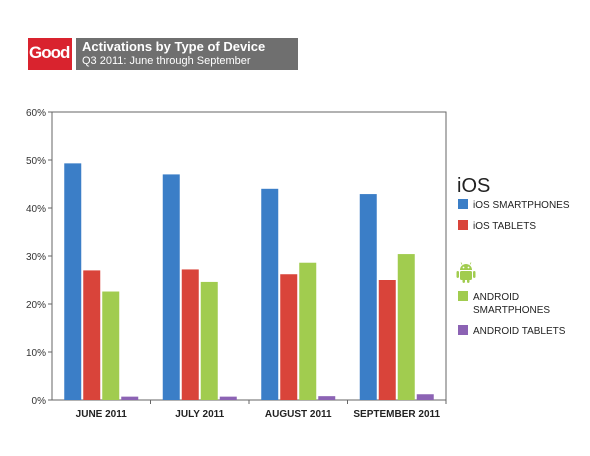 The image size is (590, 456). I want to click on y-tick-label: 30%, so click(36, 257).